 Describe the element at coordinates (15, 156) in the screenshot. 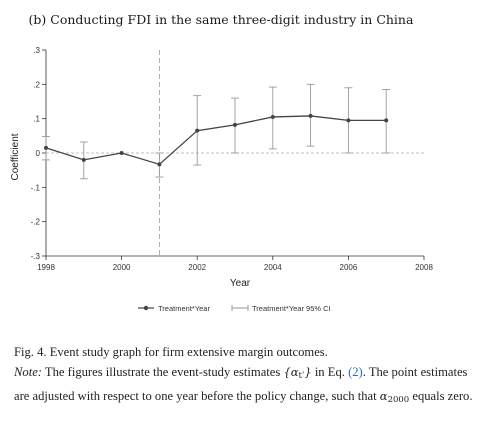

I see `y-axis-label: Coefficient` at that location.